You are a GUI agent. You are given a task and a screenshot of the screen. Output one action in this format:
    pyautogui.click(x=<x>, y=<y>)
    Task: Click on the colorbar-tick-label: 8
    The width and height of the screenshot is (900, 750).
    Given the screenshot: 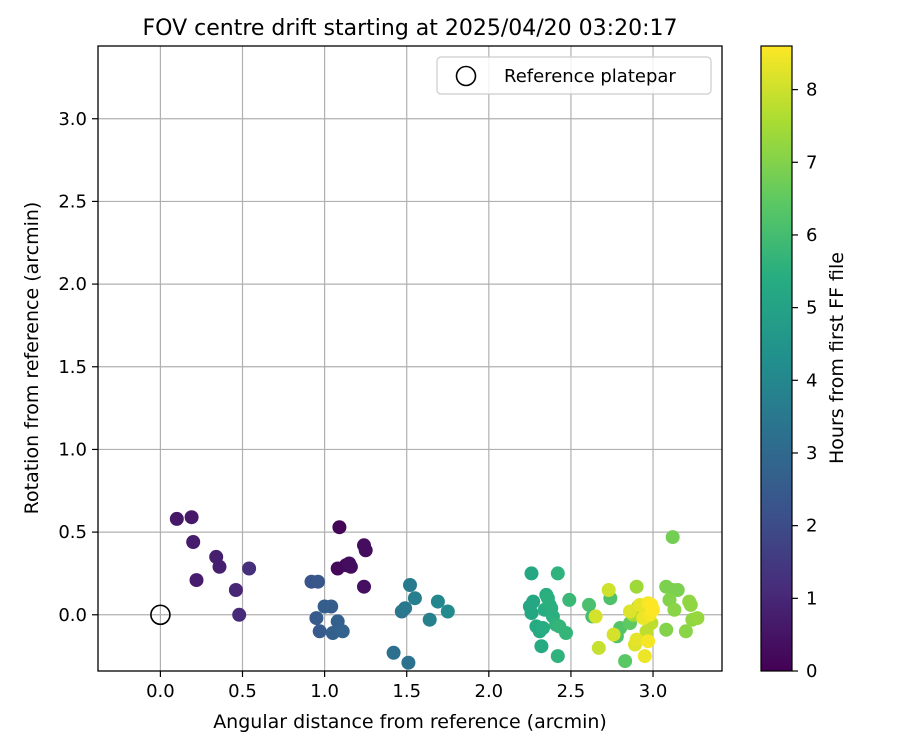 What is the action you would take?
    pyautogui.click(x=811, y=90)
    